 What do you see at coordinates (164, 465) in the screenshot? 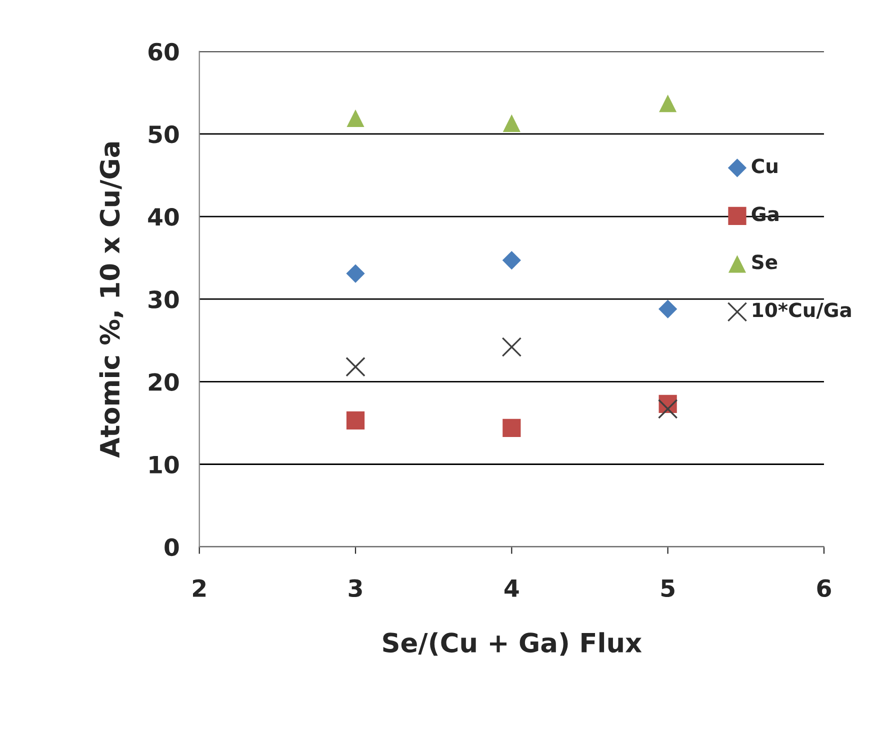
I see `y-tick-label: 10` at bounding box center [164, 465].